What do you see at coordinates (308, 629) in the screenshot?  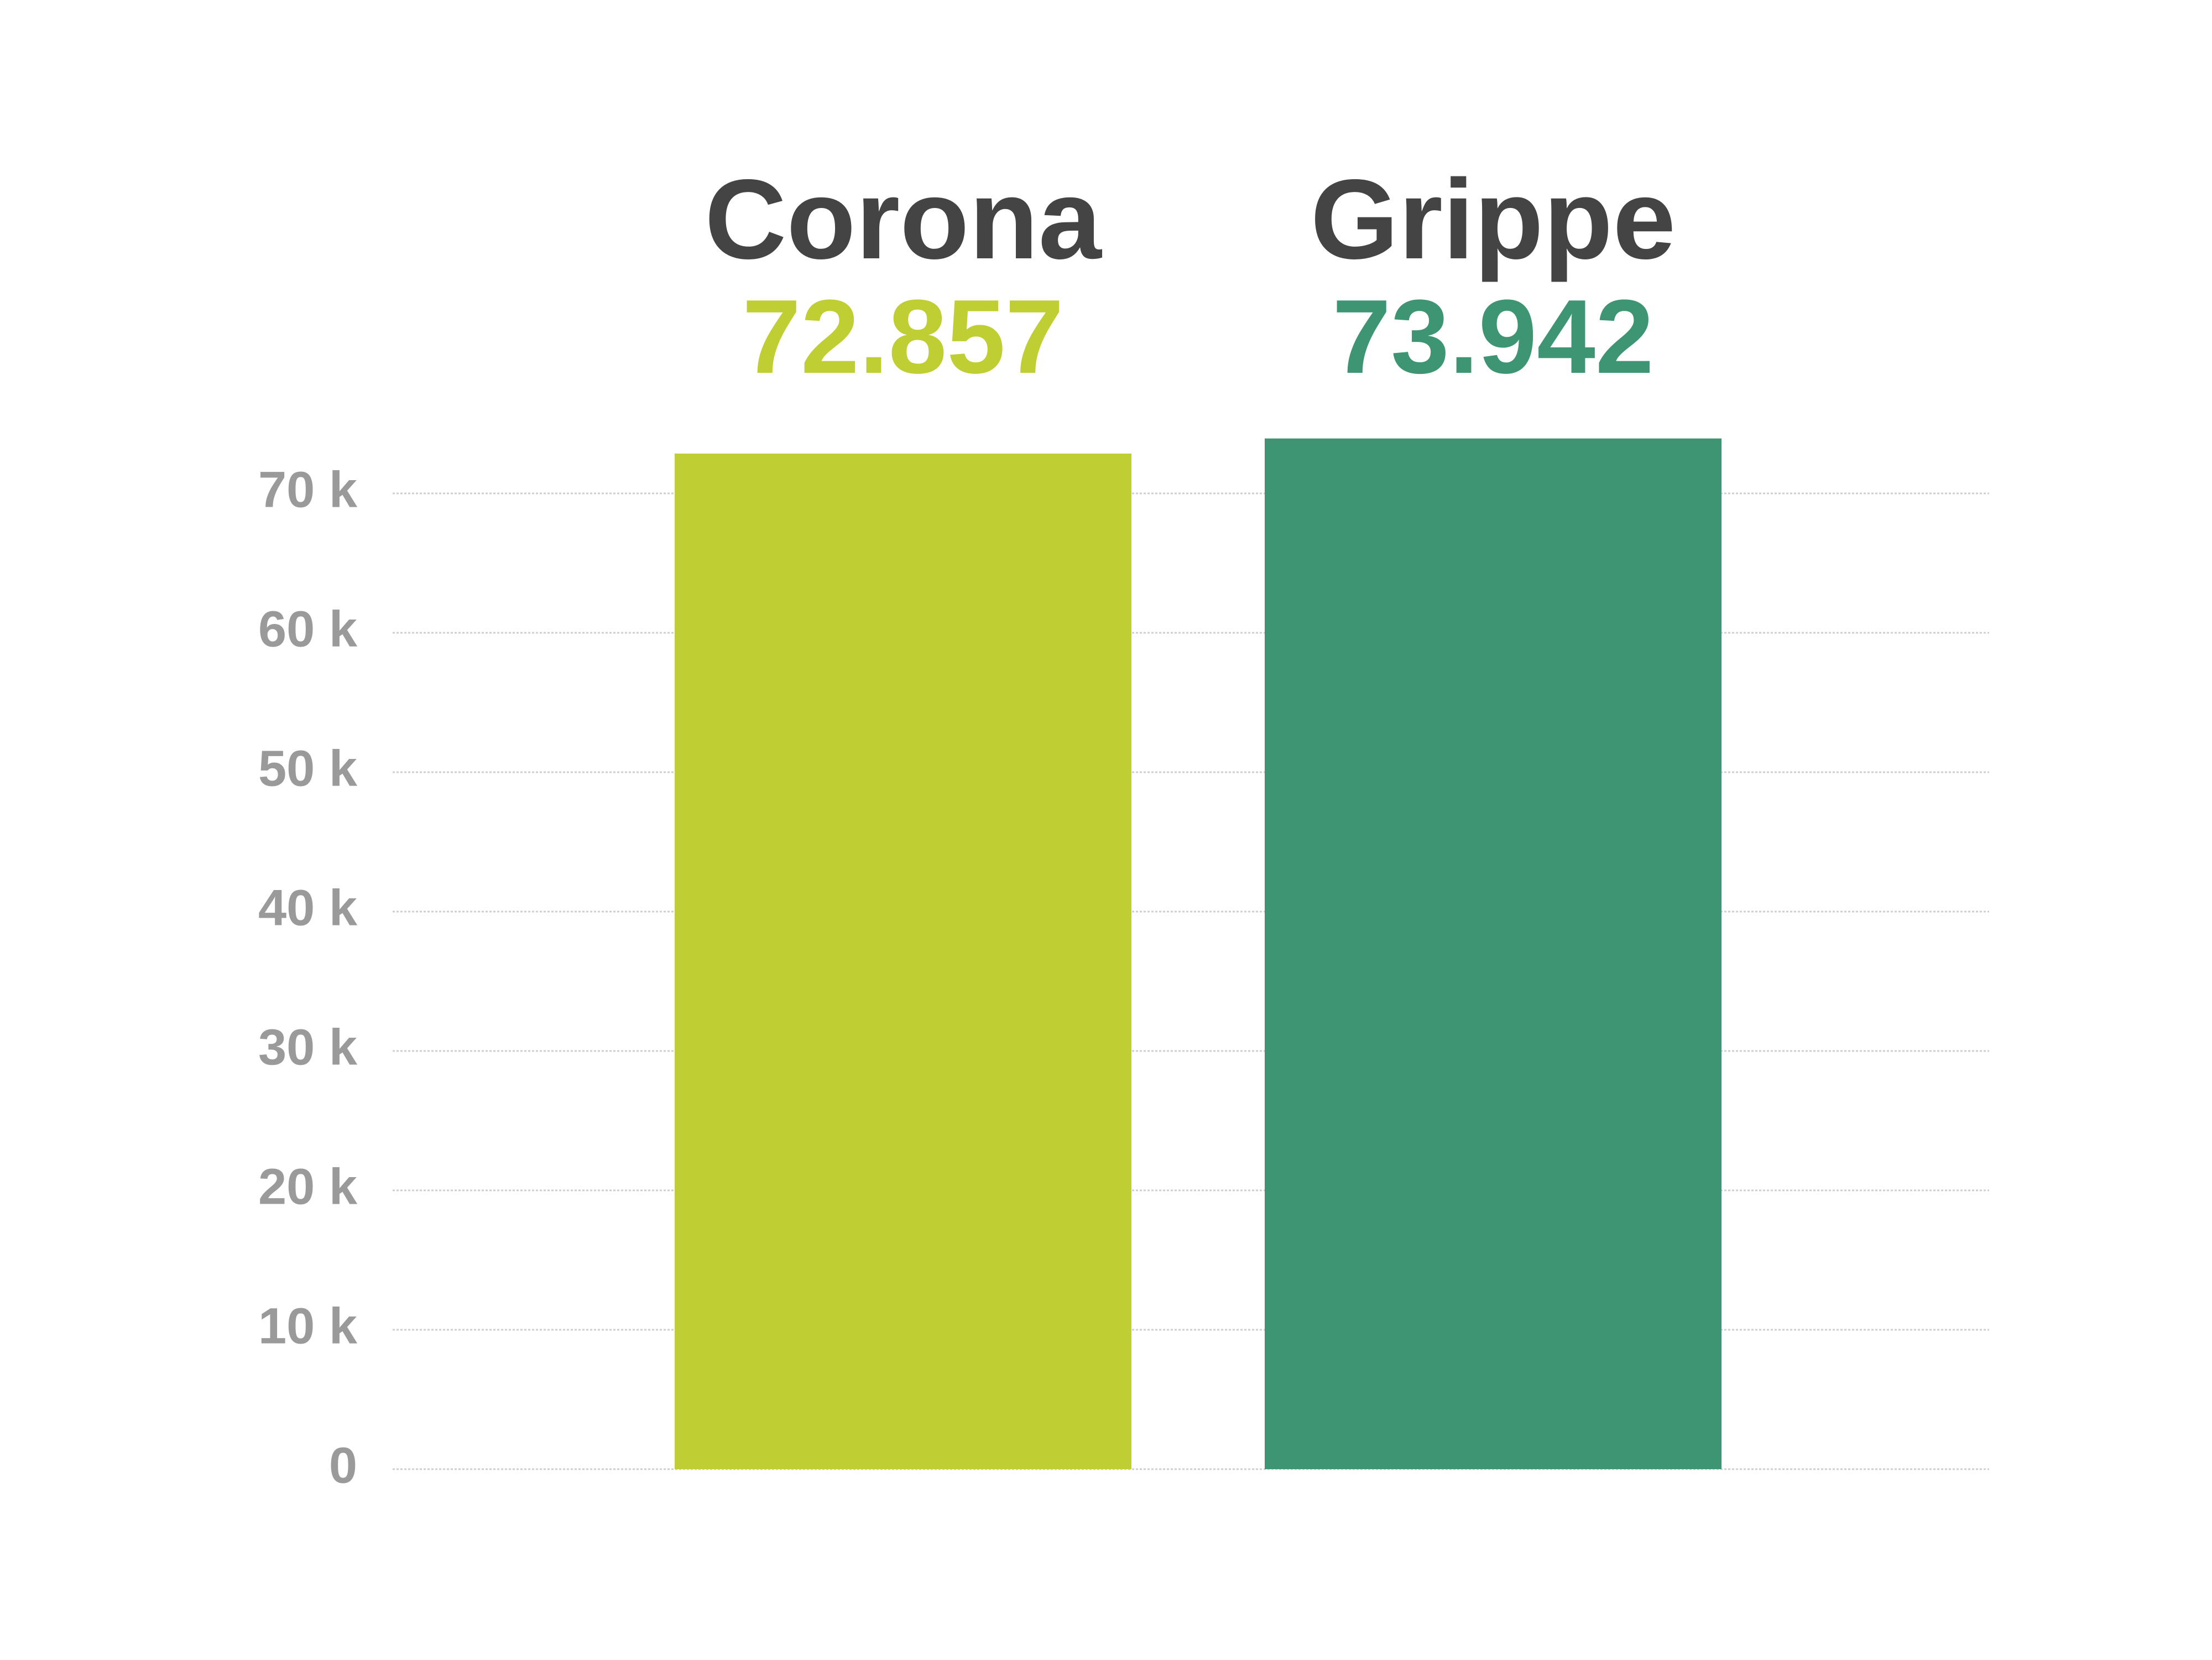 I see `y-tick-label: 60 k` at bounding box center [308, 629].